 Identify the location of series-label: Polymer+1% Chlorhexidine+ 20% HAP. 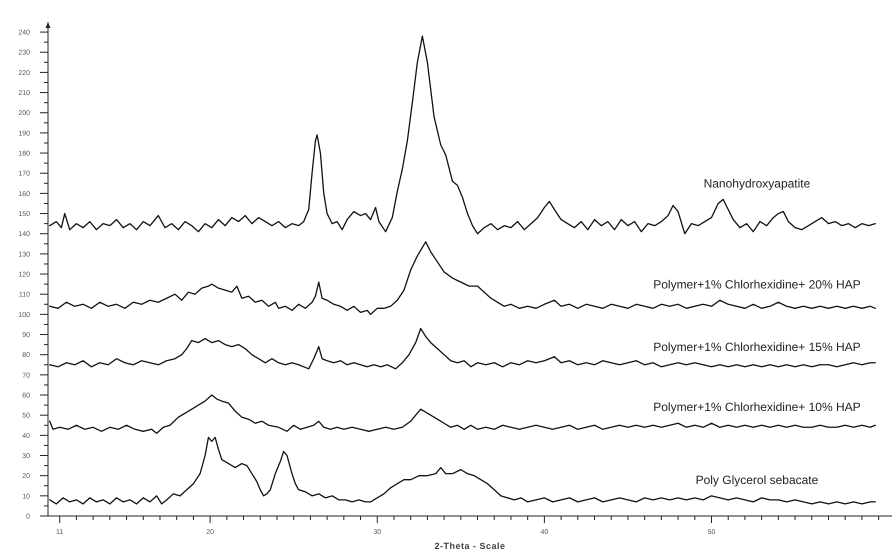
(757, 284).